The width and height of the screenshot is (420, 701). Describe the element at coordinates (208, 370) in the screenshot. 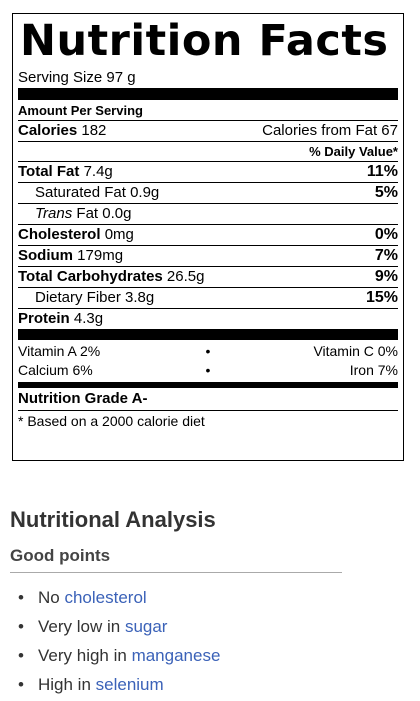

I see `vitamin-row: Calcium 6% • Iron 7%` at that location.